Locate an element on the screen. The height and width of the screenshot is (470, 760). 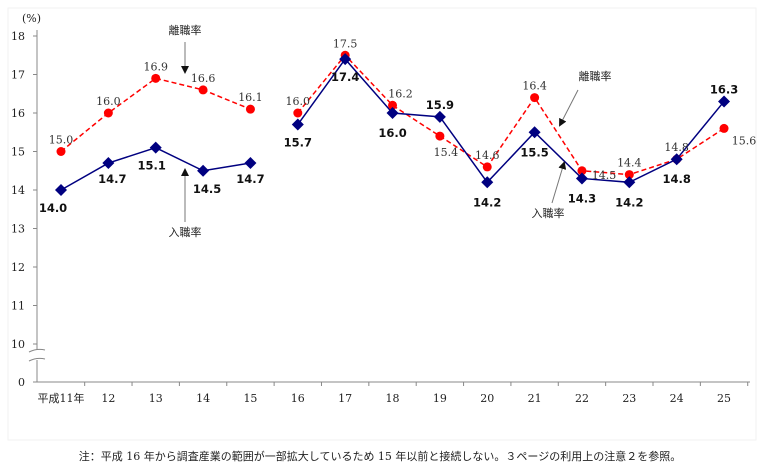
x-tick-label: 24 is located at coordinates (677, 398).